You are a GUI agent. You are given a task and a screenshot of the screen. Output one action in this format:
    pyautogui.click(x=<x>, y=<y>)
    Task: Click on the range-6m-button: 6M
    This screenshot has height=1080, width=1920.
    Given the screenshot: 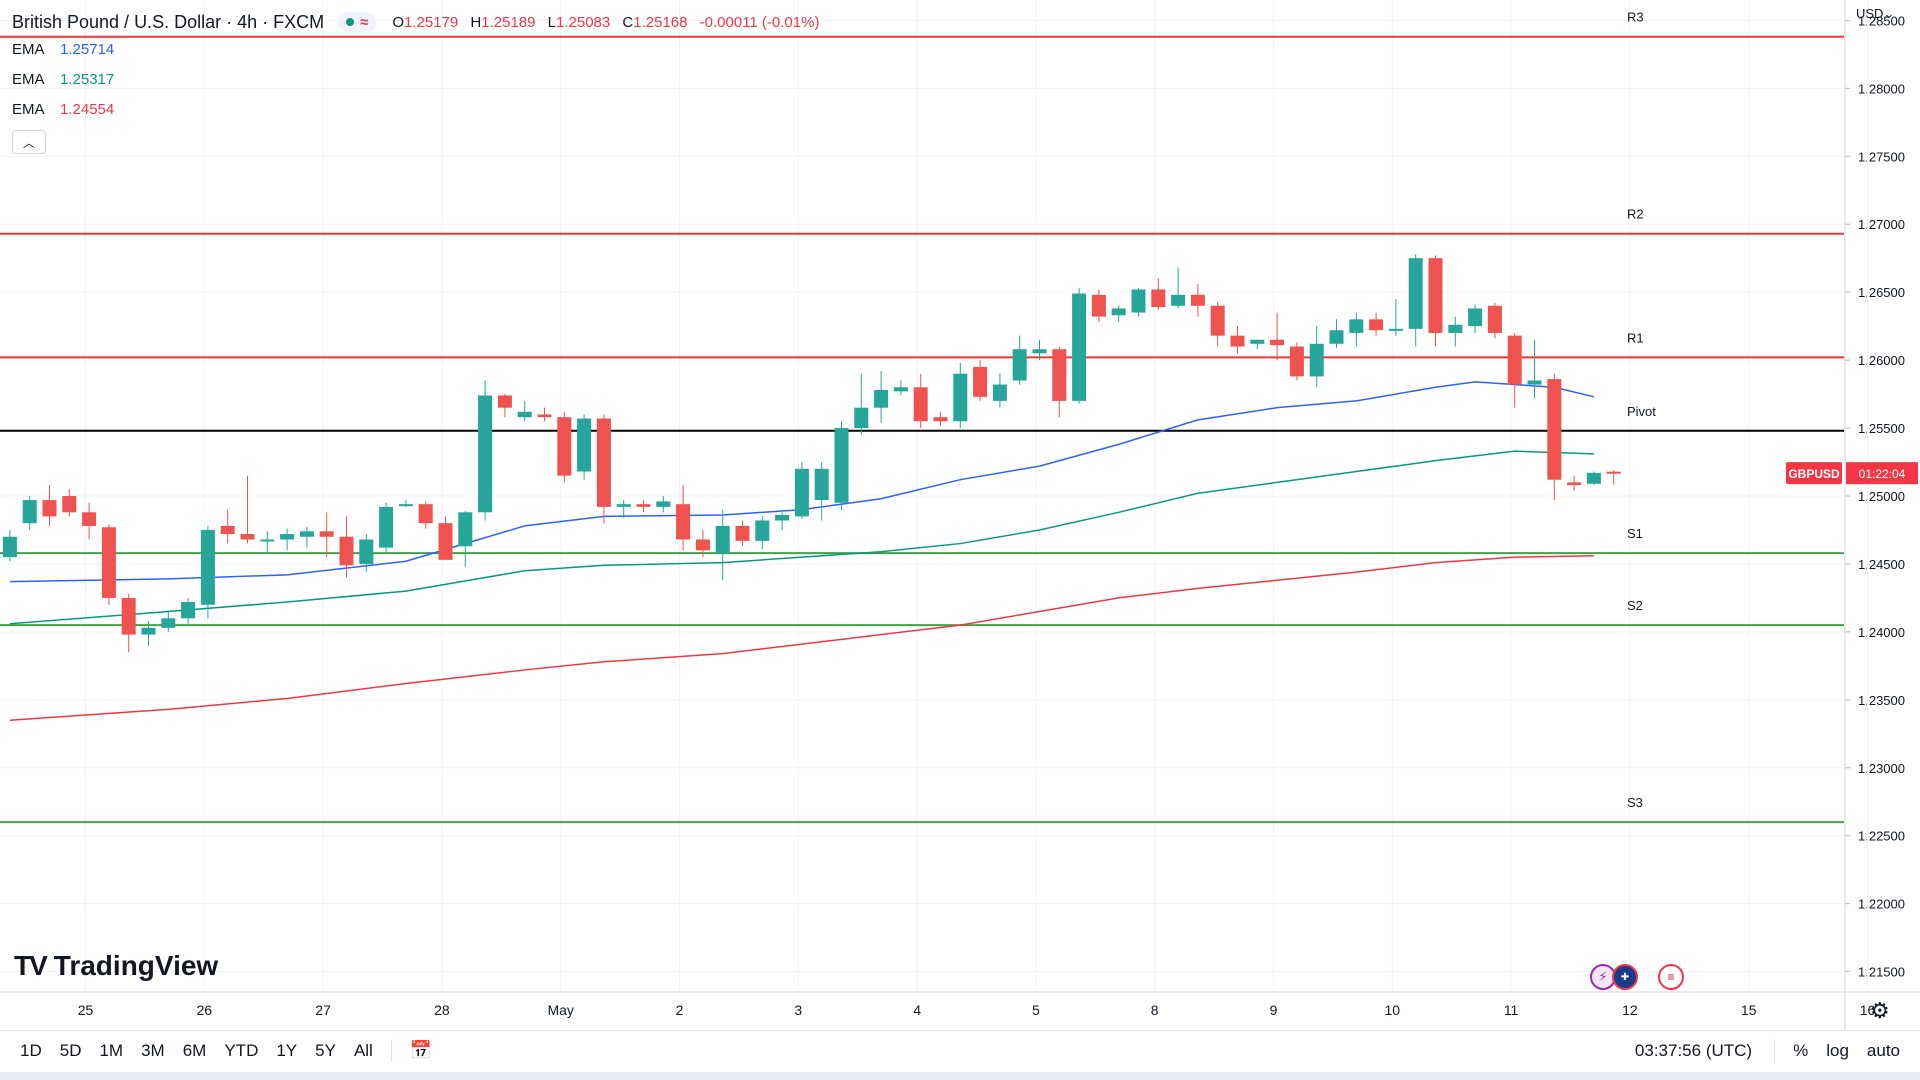 What is the action you would take?
    pyautogui.click(x=194, y=1050)
    